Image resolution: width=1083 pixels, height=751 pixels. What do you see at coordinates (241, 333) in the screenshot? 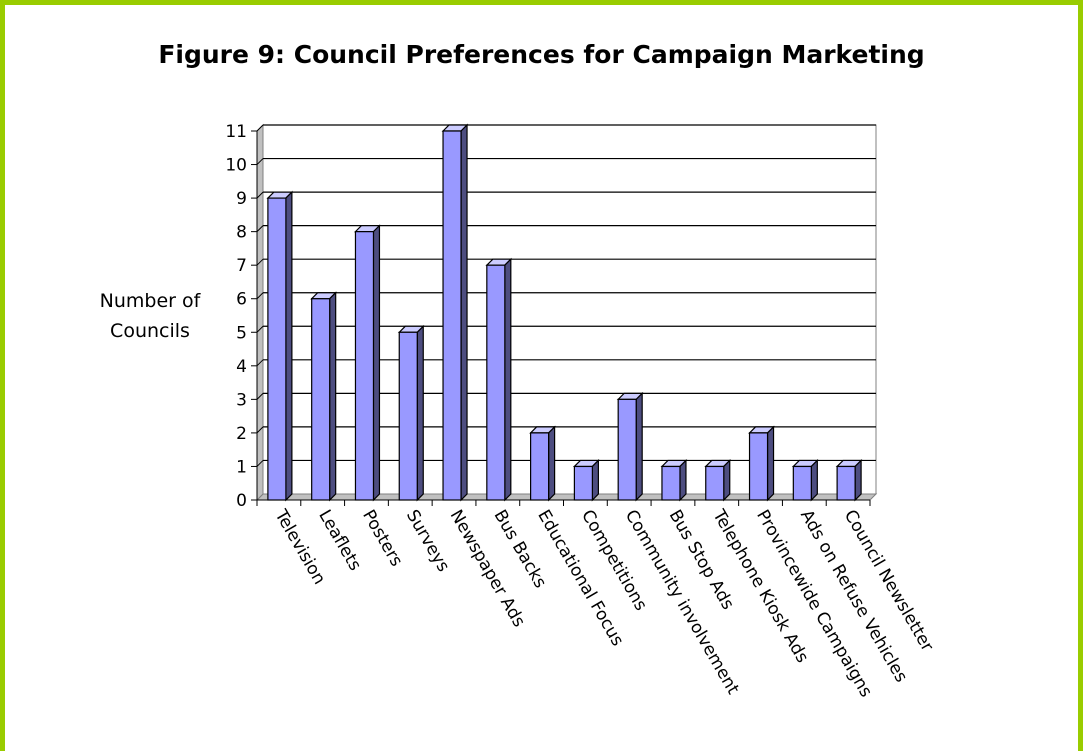
I see `y-tick-label: 5` at bounding box center [241, 333].